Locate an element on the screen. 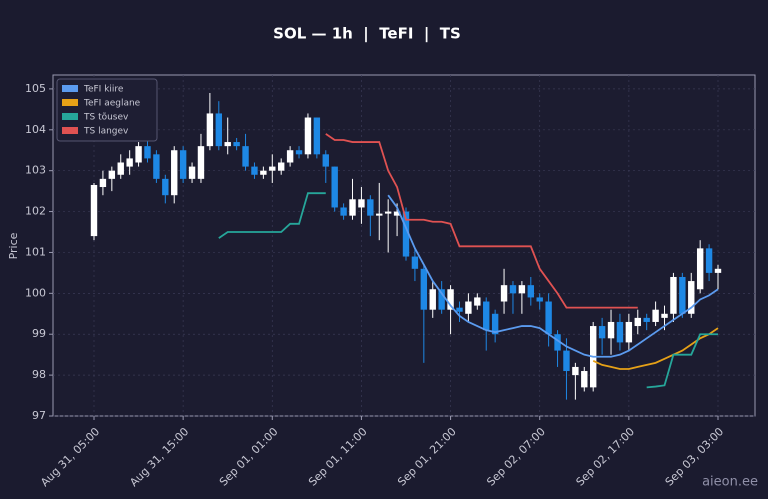 The image size is (768, 499). legend-label: TeFI aeglane is located at coordinates (112, 104).